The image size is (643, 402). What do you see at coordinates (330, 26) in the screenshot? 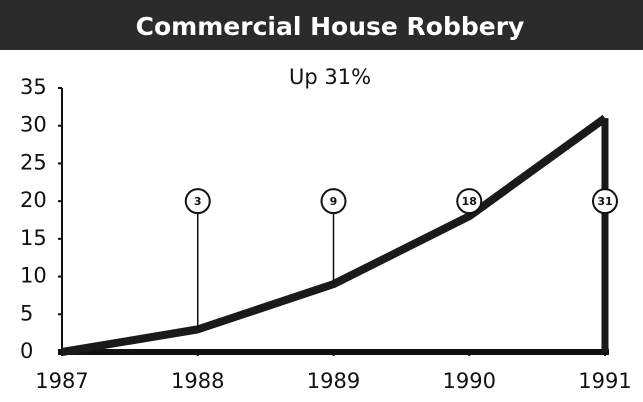
I see `chart-title: Commercial House Robbery` at bounding box center [330, 26].